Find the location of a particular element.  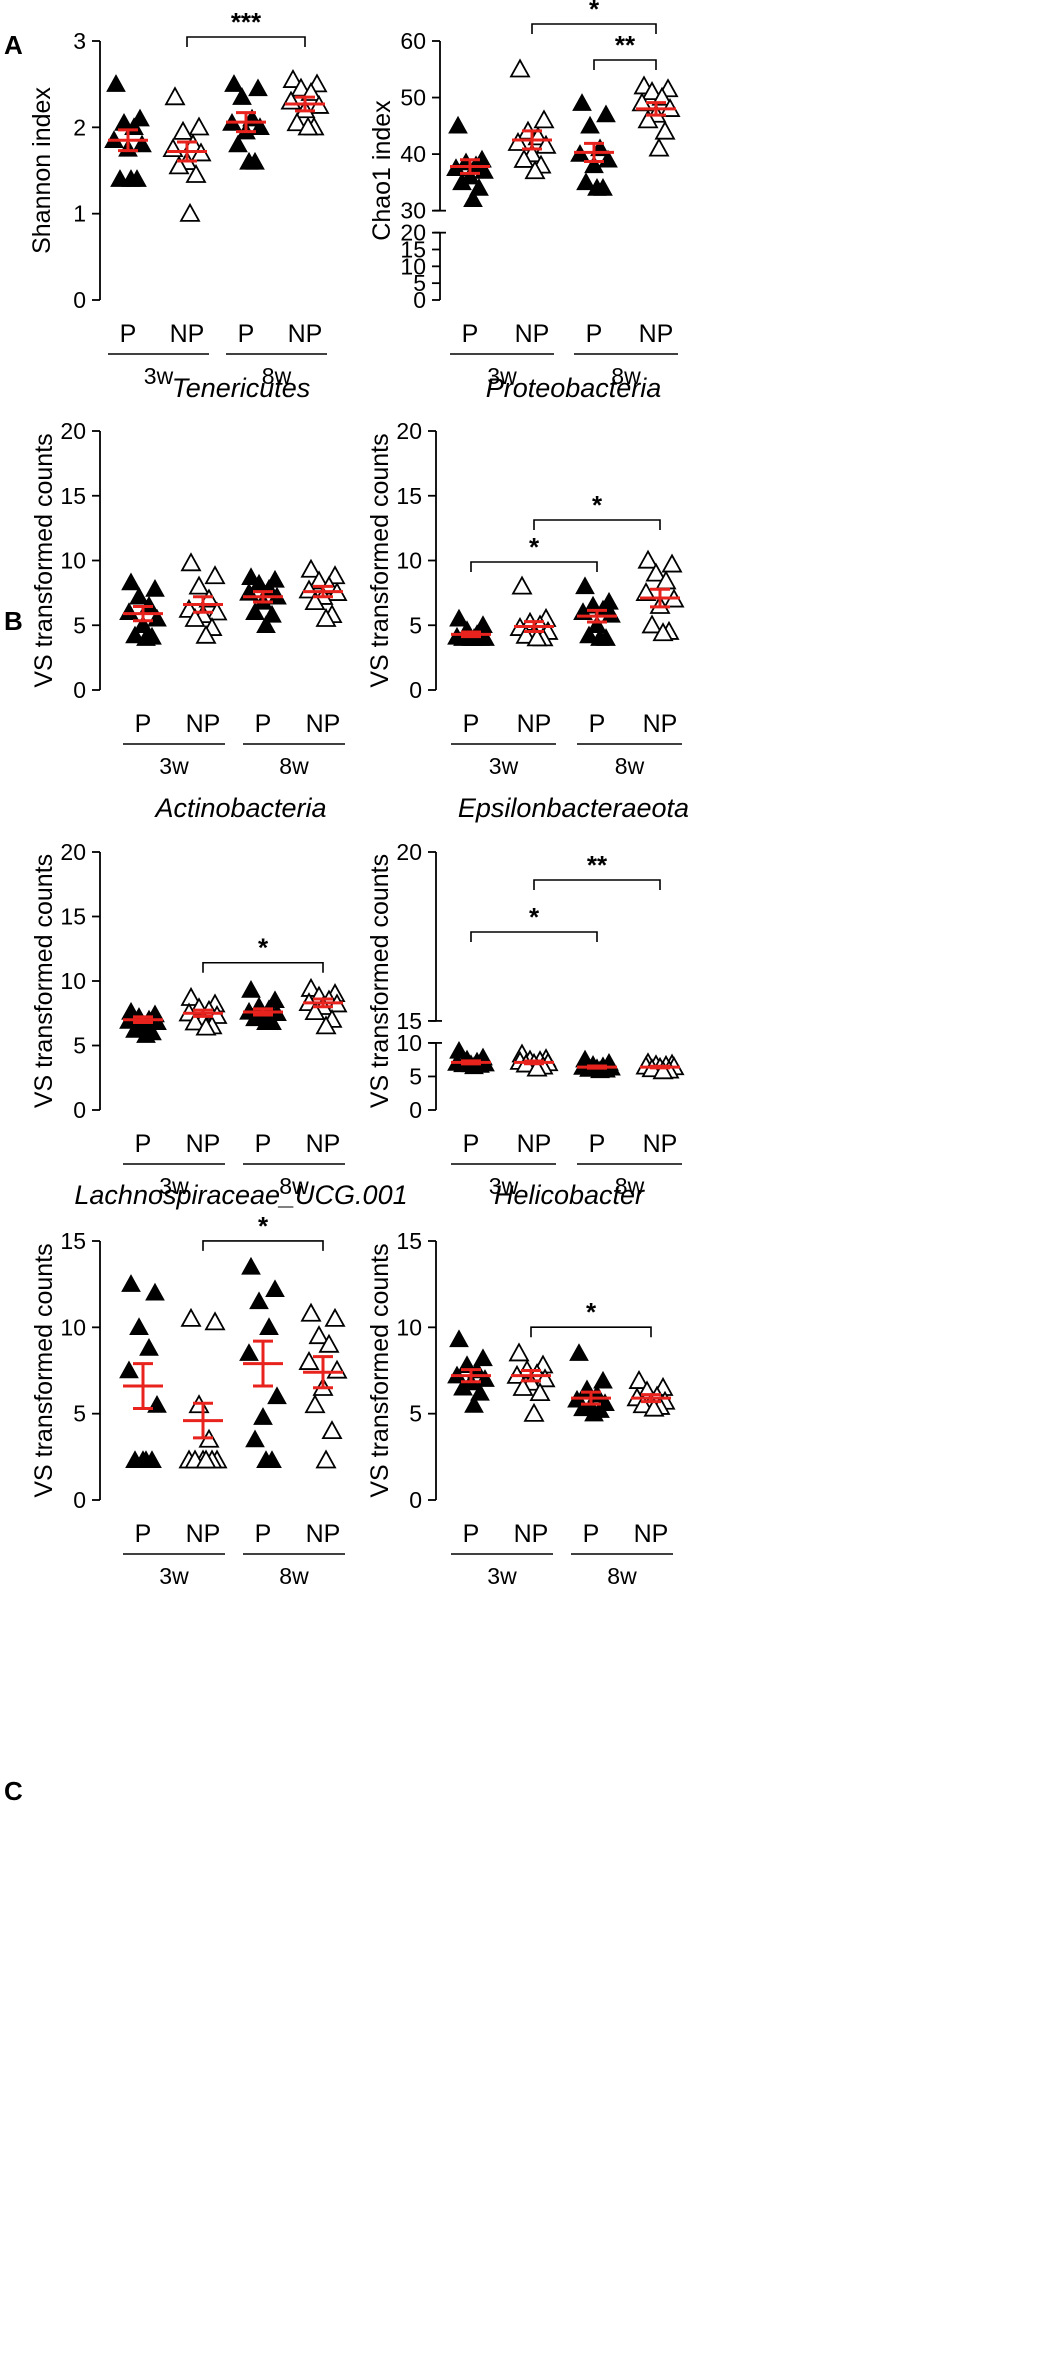

panel-label-a: A is located at coordinates (13, 45).